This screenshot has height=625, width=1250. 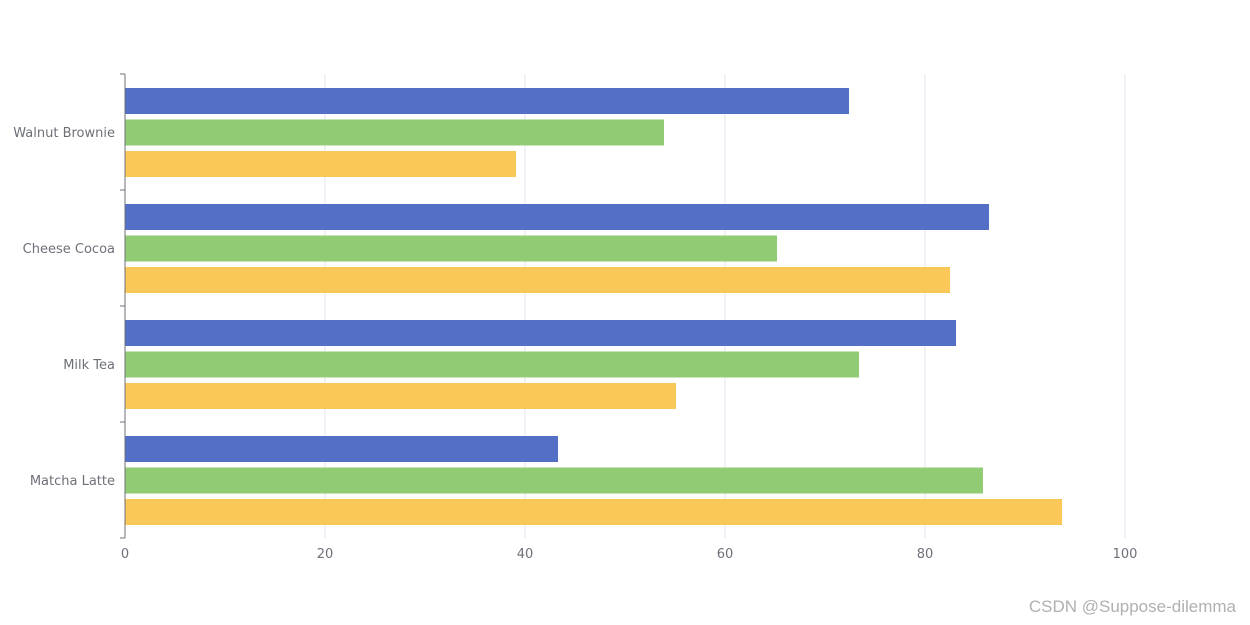 What do you see at coordinates (925, 554) in the screenshot?
I see `x-tick-label: 80` at bounding box center [925, 554].